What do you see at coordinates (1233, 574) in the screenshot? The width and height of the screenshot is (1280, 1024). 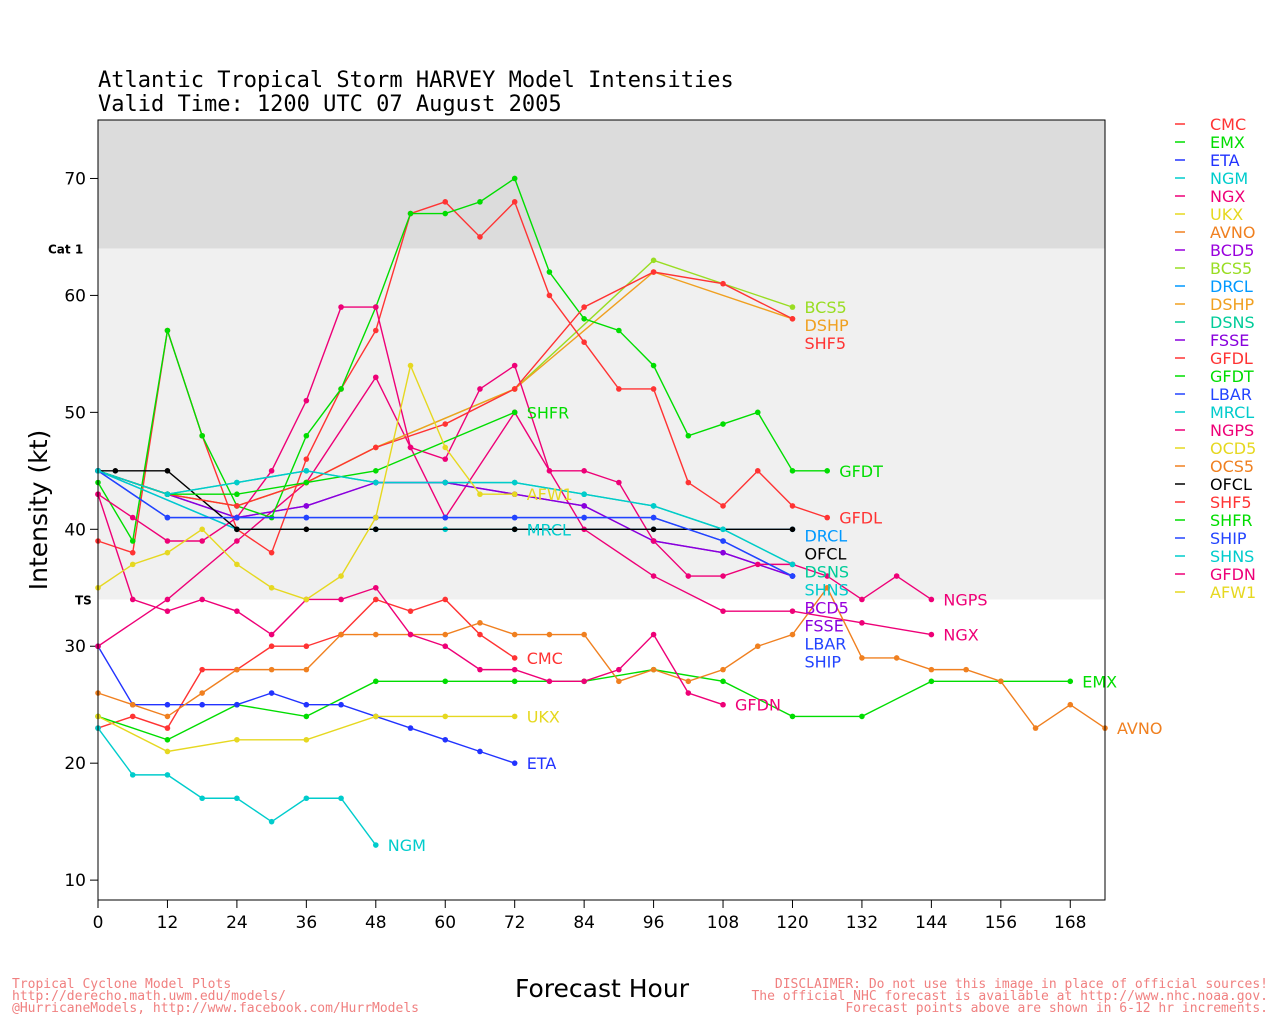 I see `legend-entry: GFDN` at bounding box center [1233, 574].